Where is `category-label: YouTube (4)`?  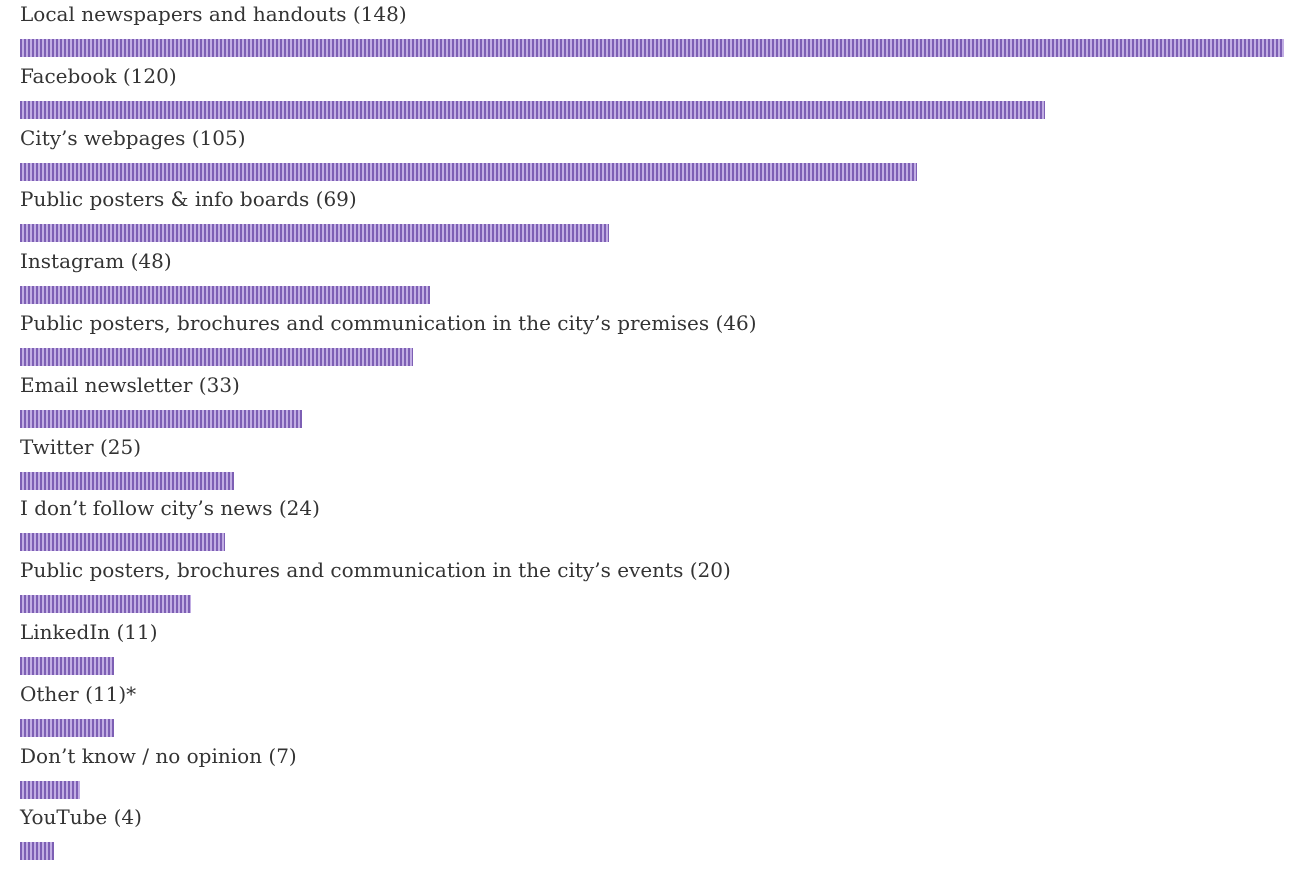 category-label: YouTube (4) is located at coordinates (81, 817).